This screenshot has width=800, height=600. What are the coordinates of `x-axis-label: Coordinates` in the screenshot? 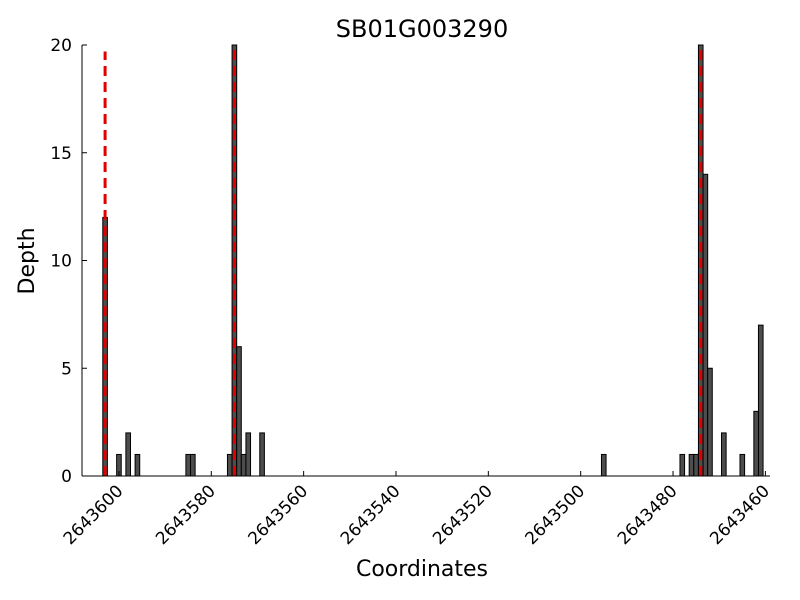 It's located at (422, 569).